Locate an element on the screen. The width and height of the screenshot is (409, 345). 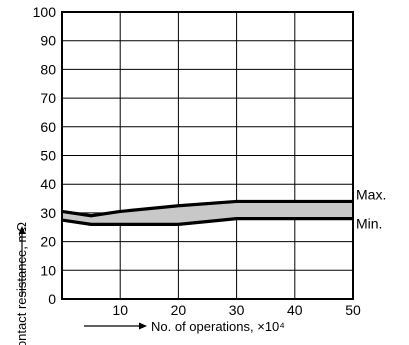
y-tick-label: 40 is located at coordinates (48, 184).